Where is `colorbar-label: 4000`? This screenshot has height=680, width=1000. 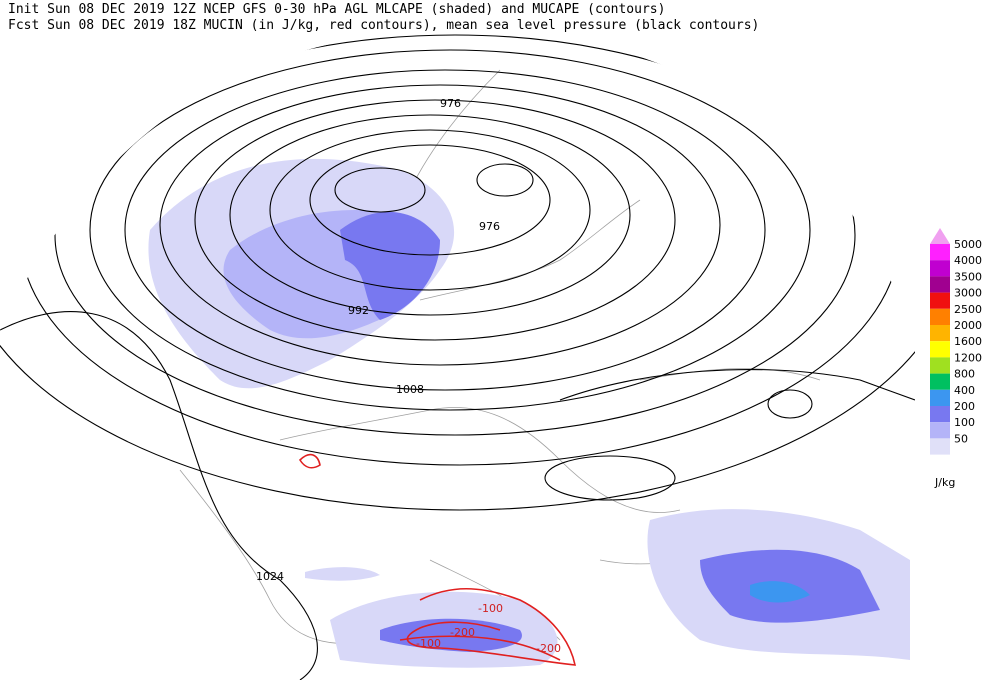
colorbar-label: 4000 is located at coordinates (968, 260).